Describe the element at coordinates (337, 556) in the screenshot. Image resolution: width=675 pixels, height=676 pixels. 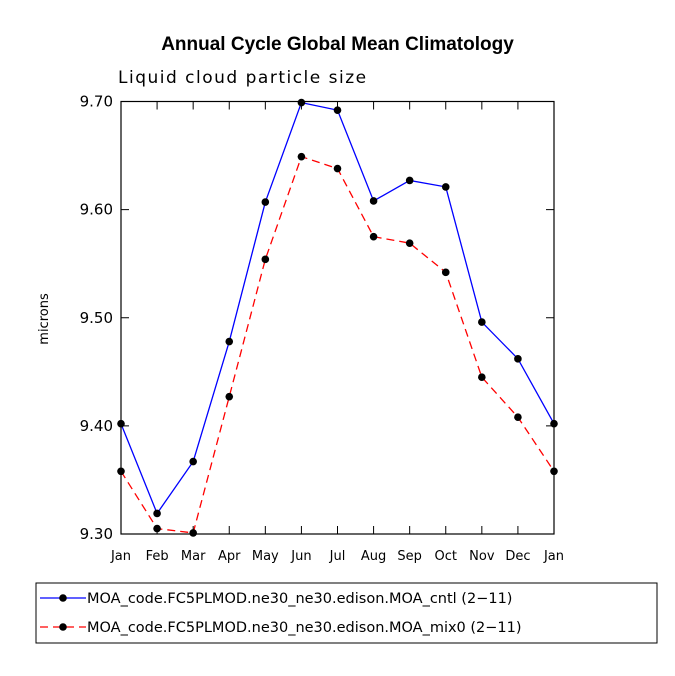
I see `x-tick-label: Jul` at that location.